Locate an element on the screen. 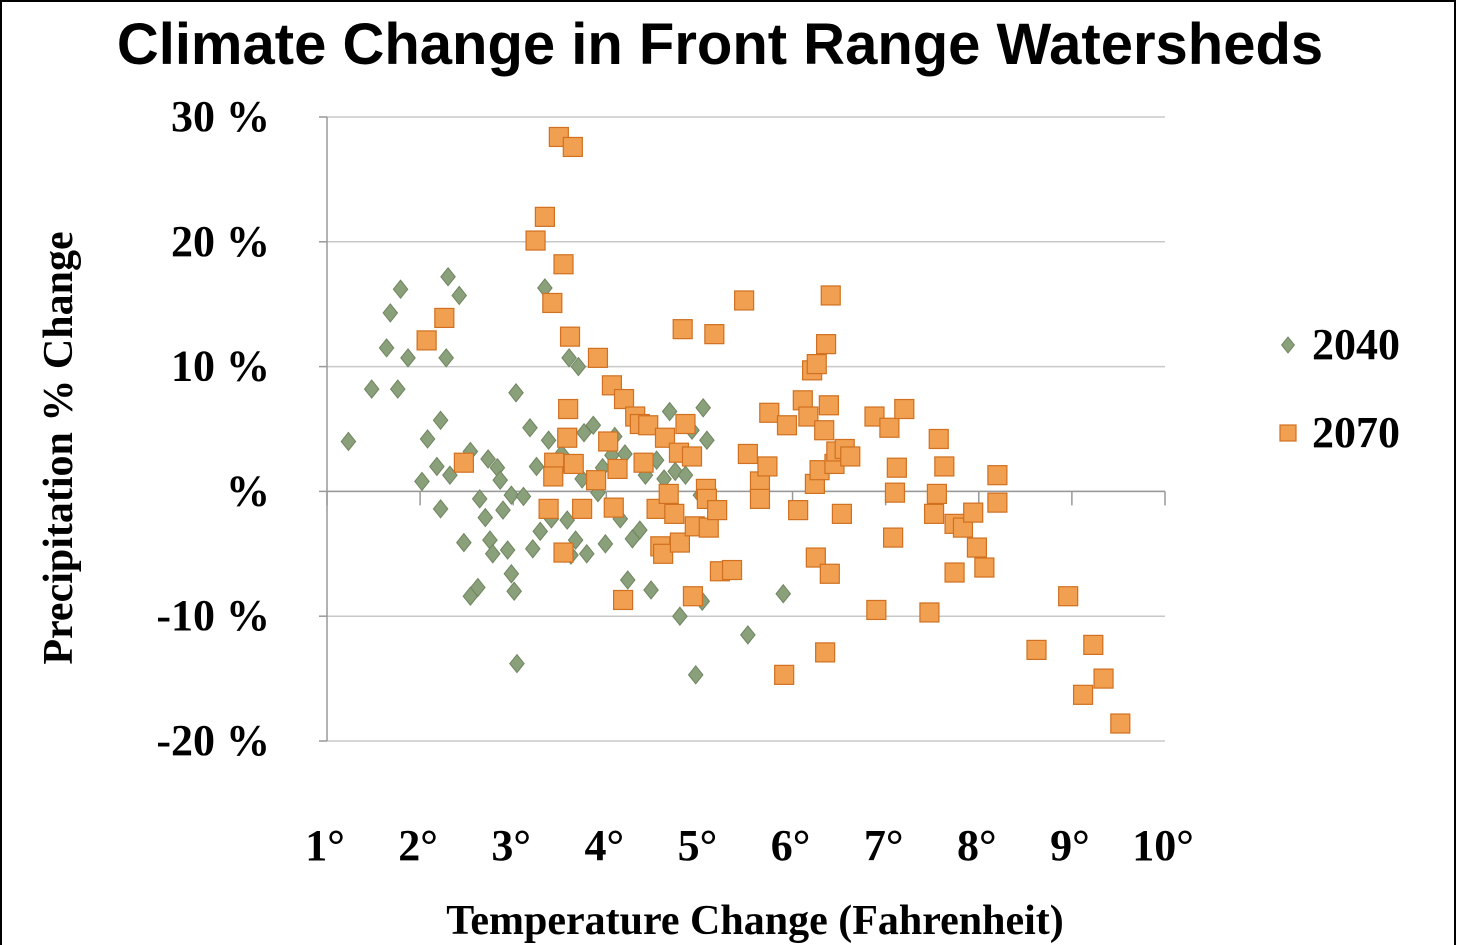 The image size is (1463, 945). legend-label: 2070 is located at coordinates (1356, 432).